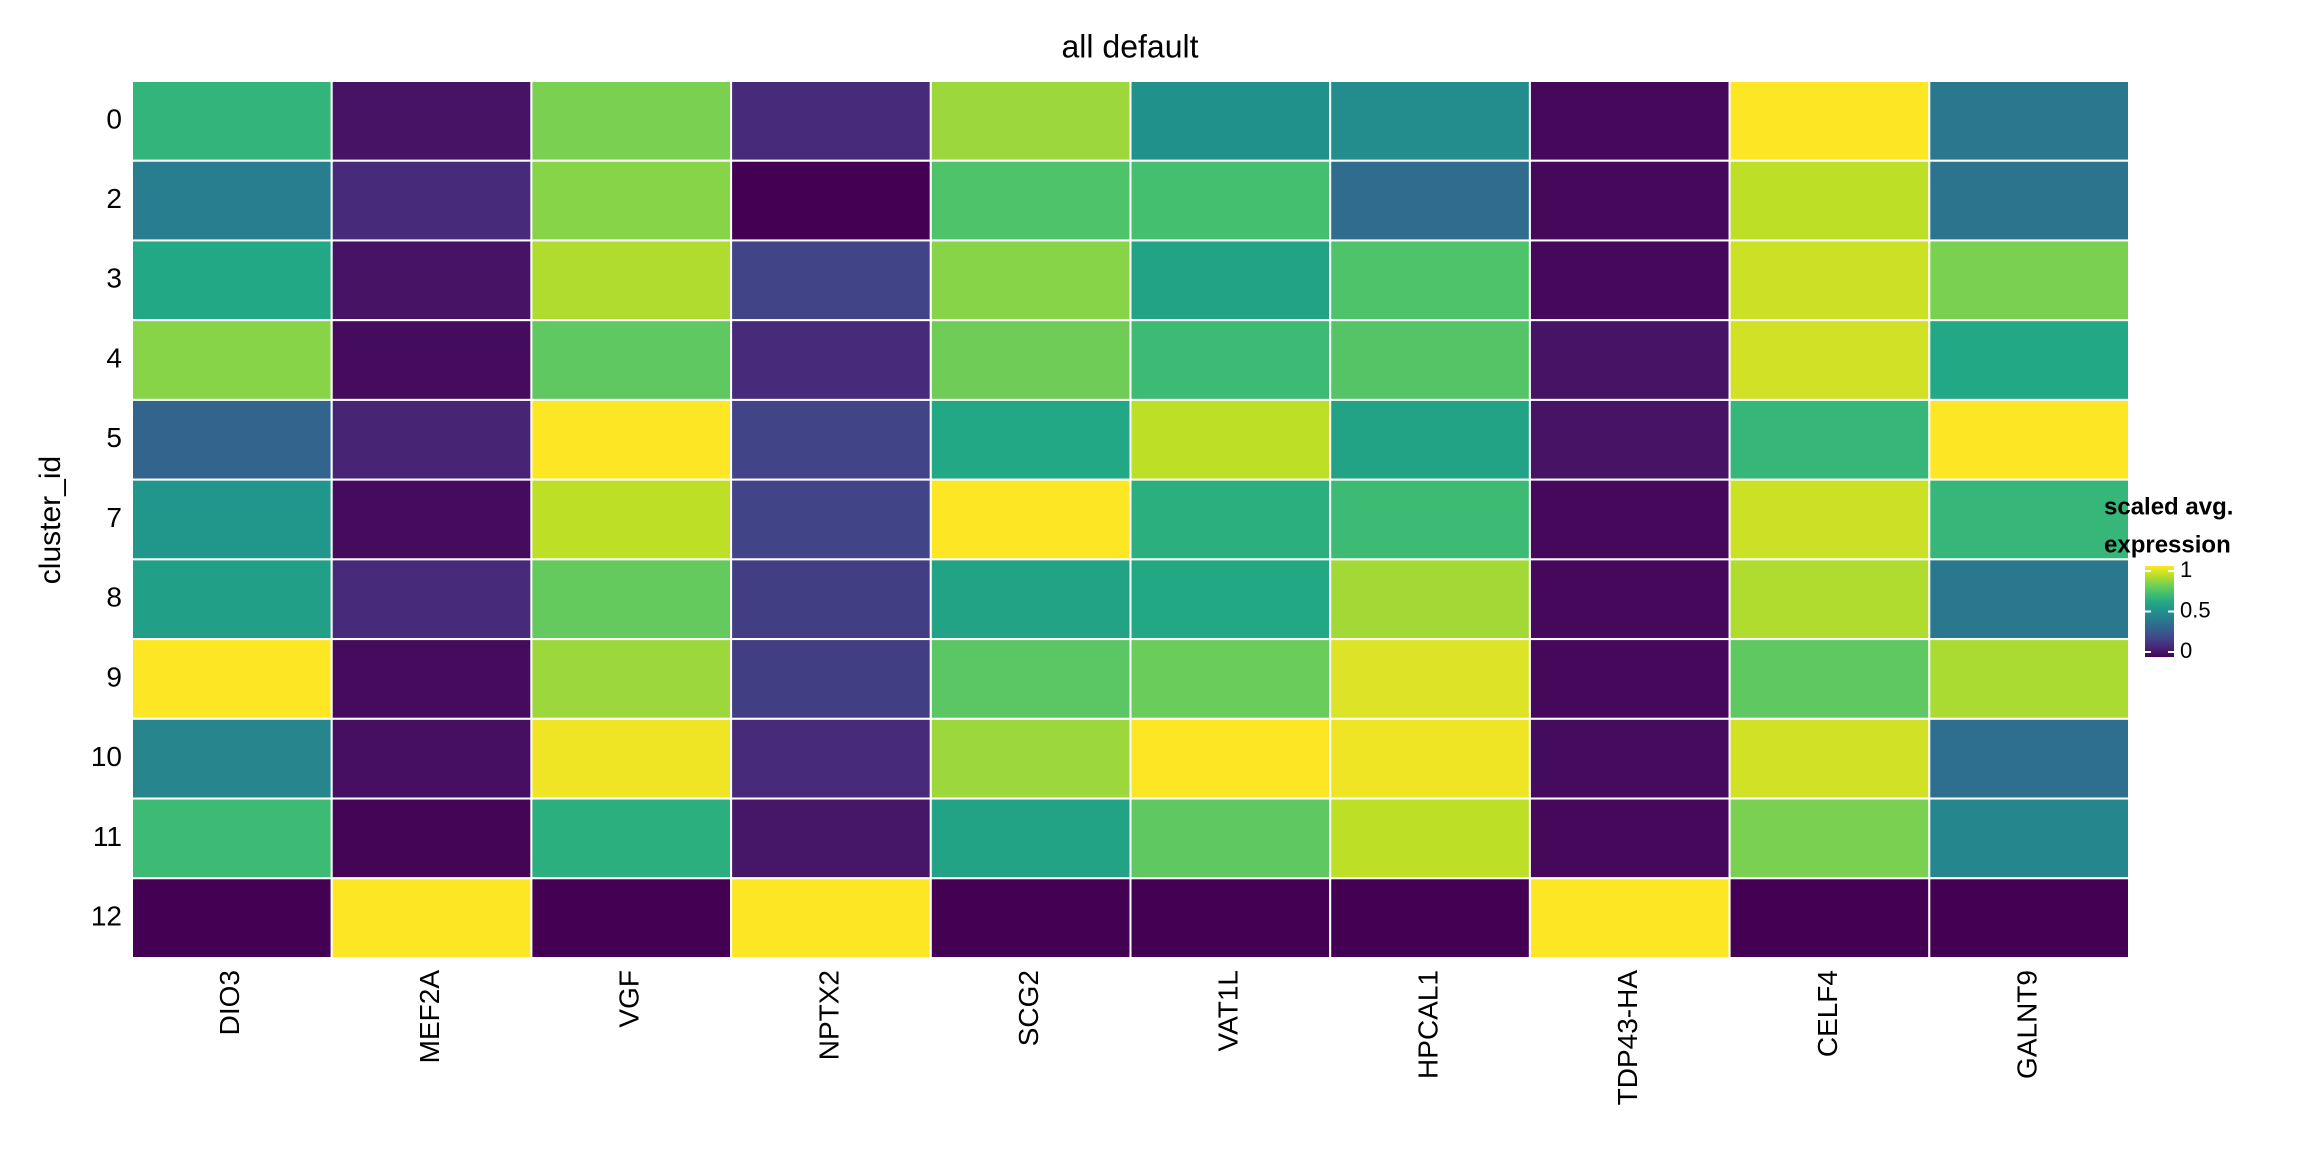 This screenshot has width=2304, height=1152. Describe the element at coordinates (106, 756) in the screenshot. I see `y-tick-label: 10` at that location.